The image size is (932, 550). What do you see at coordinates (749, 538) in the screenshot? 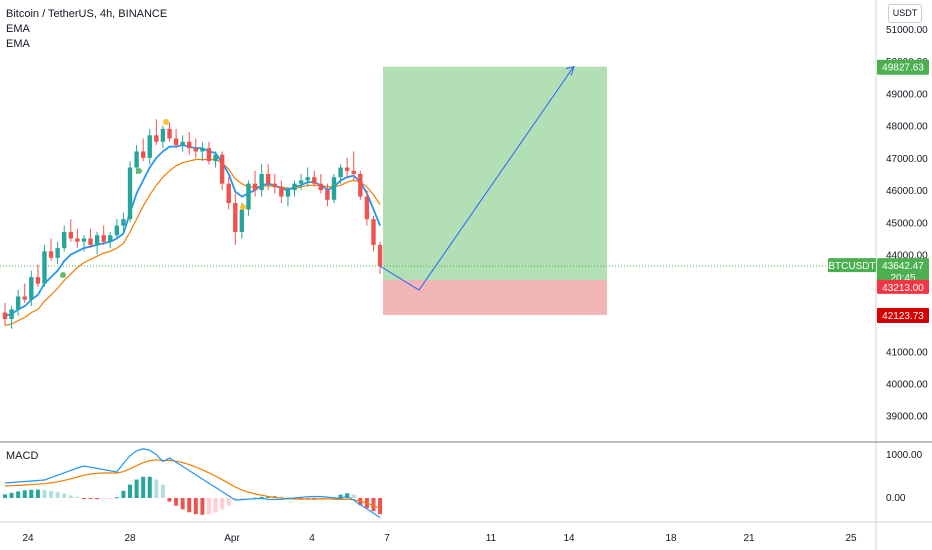
I see `time-tick-label: 21` at bounding box center [749, 538].